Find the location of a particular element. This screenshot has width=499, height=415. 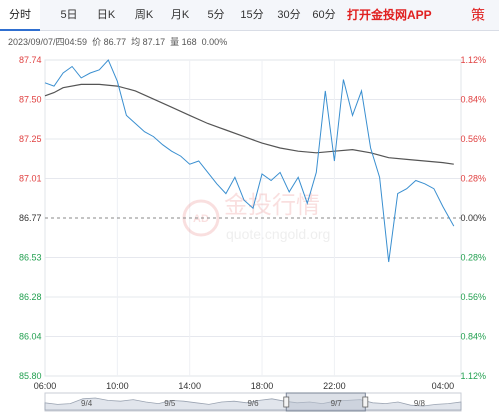

navigator-date-label: 9/6 is located at coordinates (253, 403).